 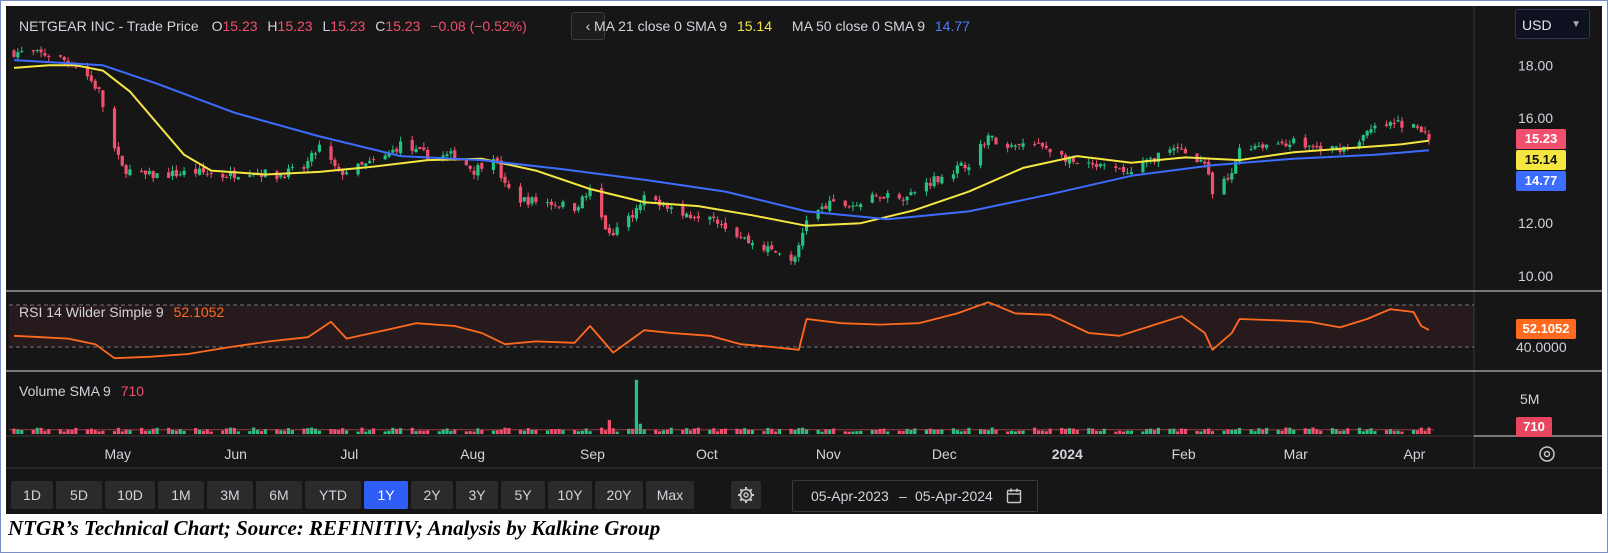 What do you see at coordinates (279, 495) in the screenshot?
I see `timeframe-6m-button: 6M` at bounding box center [279, 495].